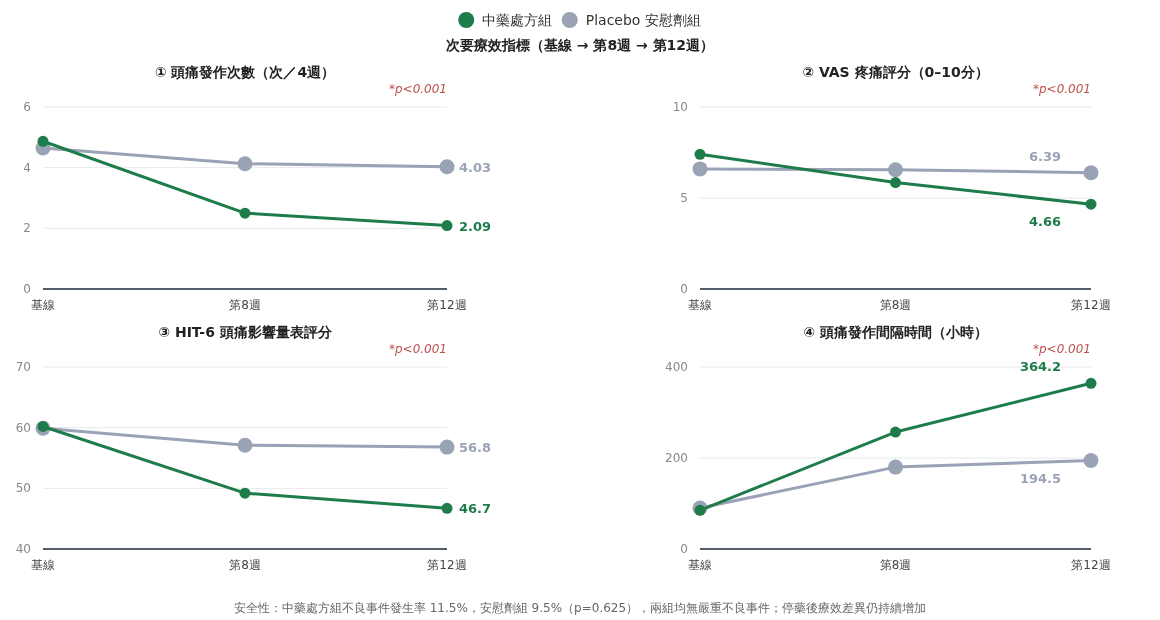  What do you see at coordinates (245, 72) in the screenshot?
I see `chart-title: ① 頭痛發作次數（次／4週）` at bounding box center [245, 72].